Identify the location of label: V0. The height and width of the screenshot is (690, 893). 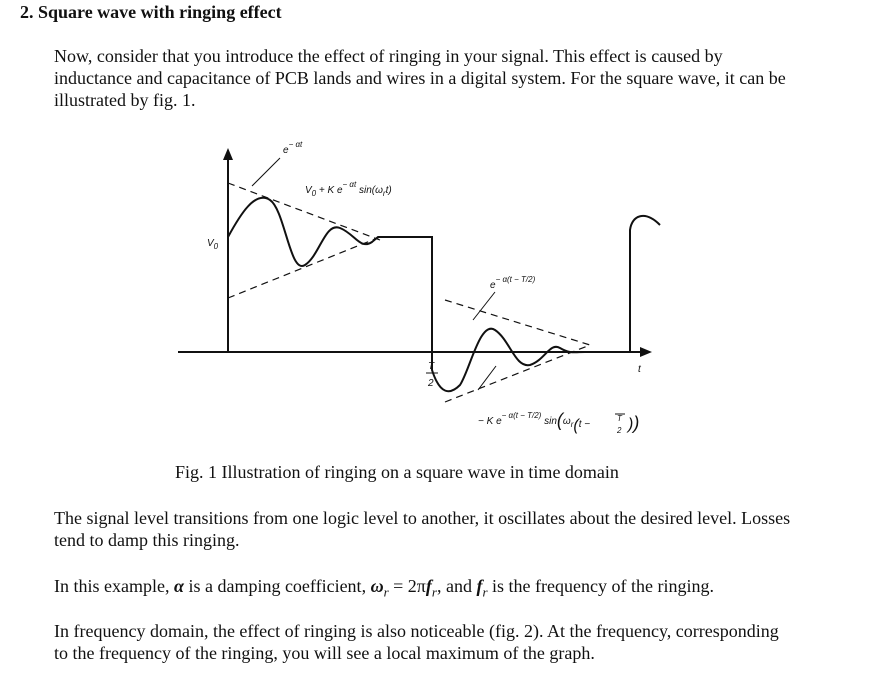
(213, 244).